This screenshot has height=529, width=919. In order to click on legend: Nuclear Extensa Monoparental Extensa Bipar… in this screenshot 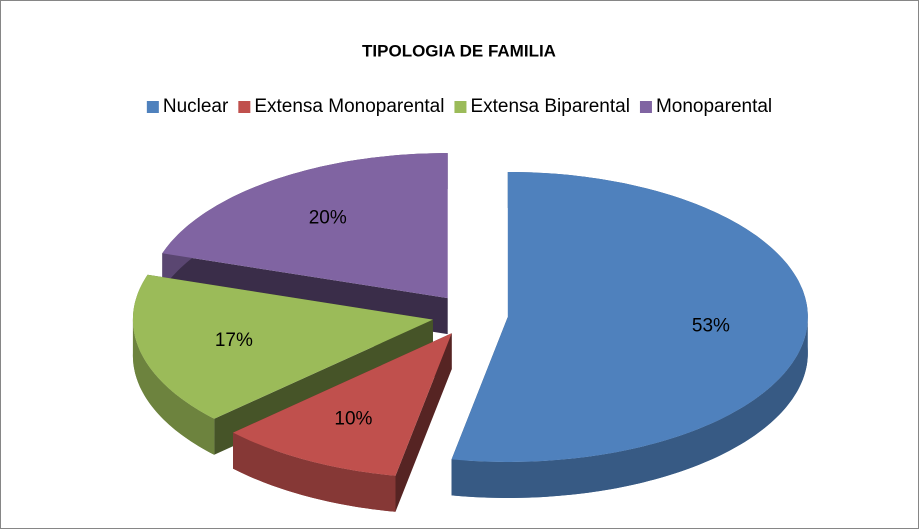, I will do `click(459, 106)`.